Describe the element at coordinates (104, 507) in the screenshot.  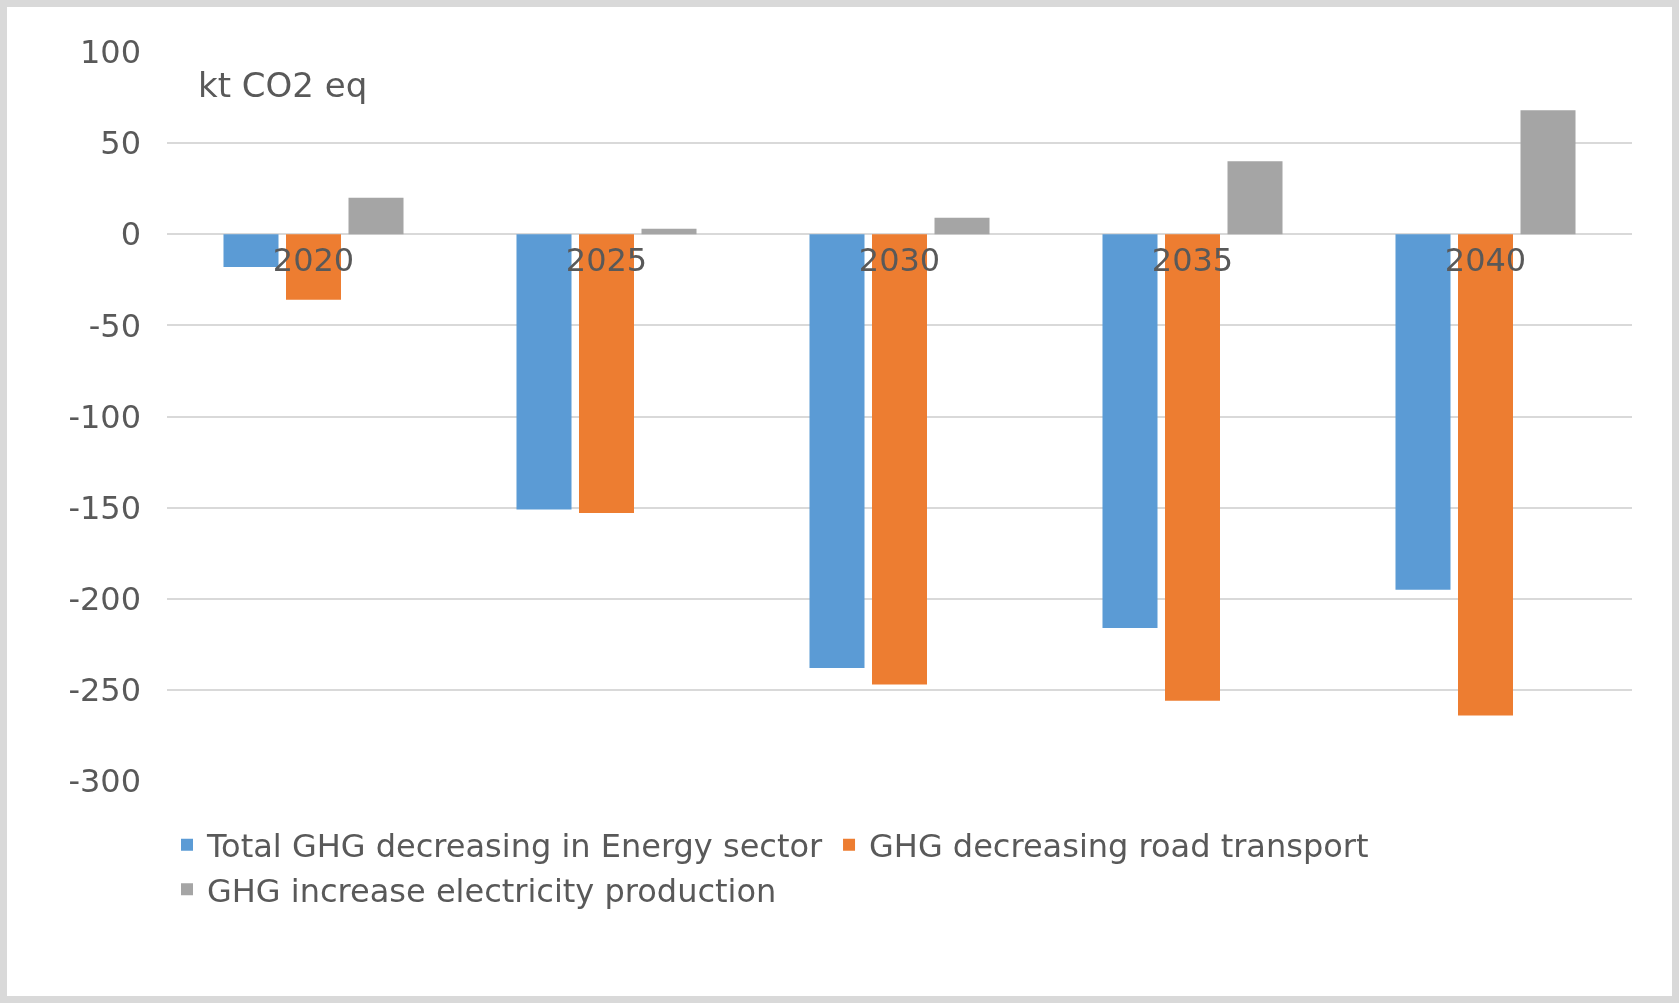
I see `y-tick-label: -150` at that location.